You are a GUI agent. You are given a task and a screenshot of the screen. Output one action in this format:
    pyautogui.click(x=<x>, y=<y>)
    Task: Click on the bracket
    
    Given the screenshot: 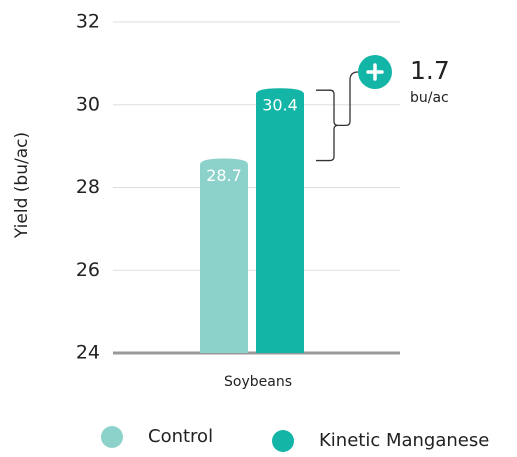 What is the action you would take?
    pyautogui.click(x=337, y=116)
    